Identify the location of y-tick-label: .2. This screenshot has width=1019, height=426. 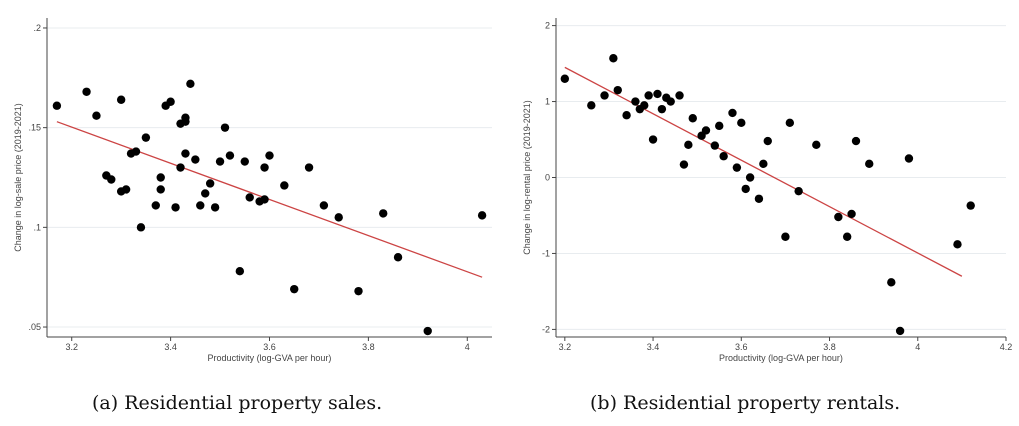
(37, 28).